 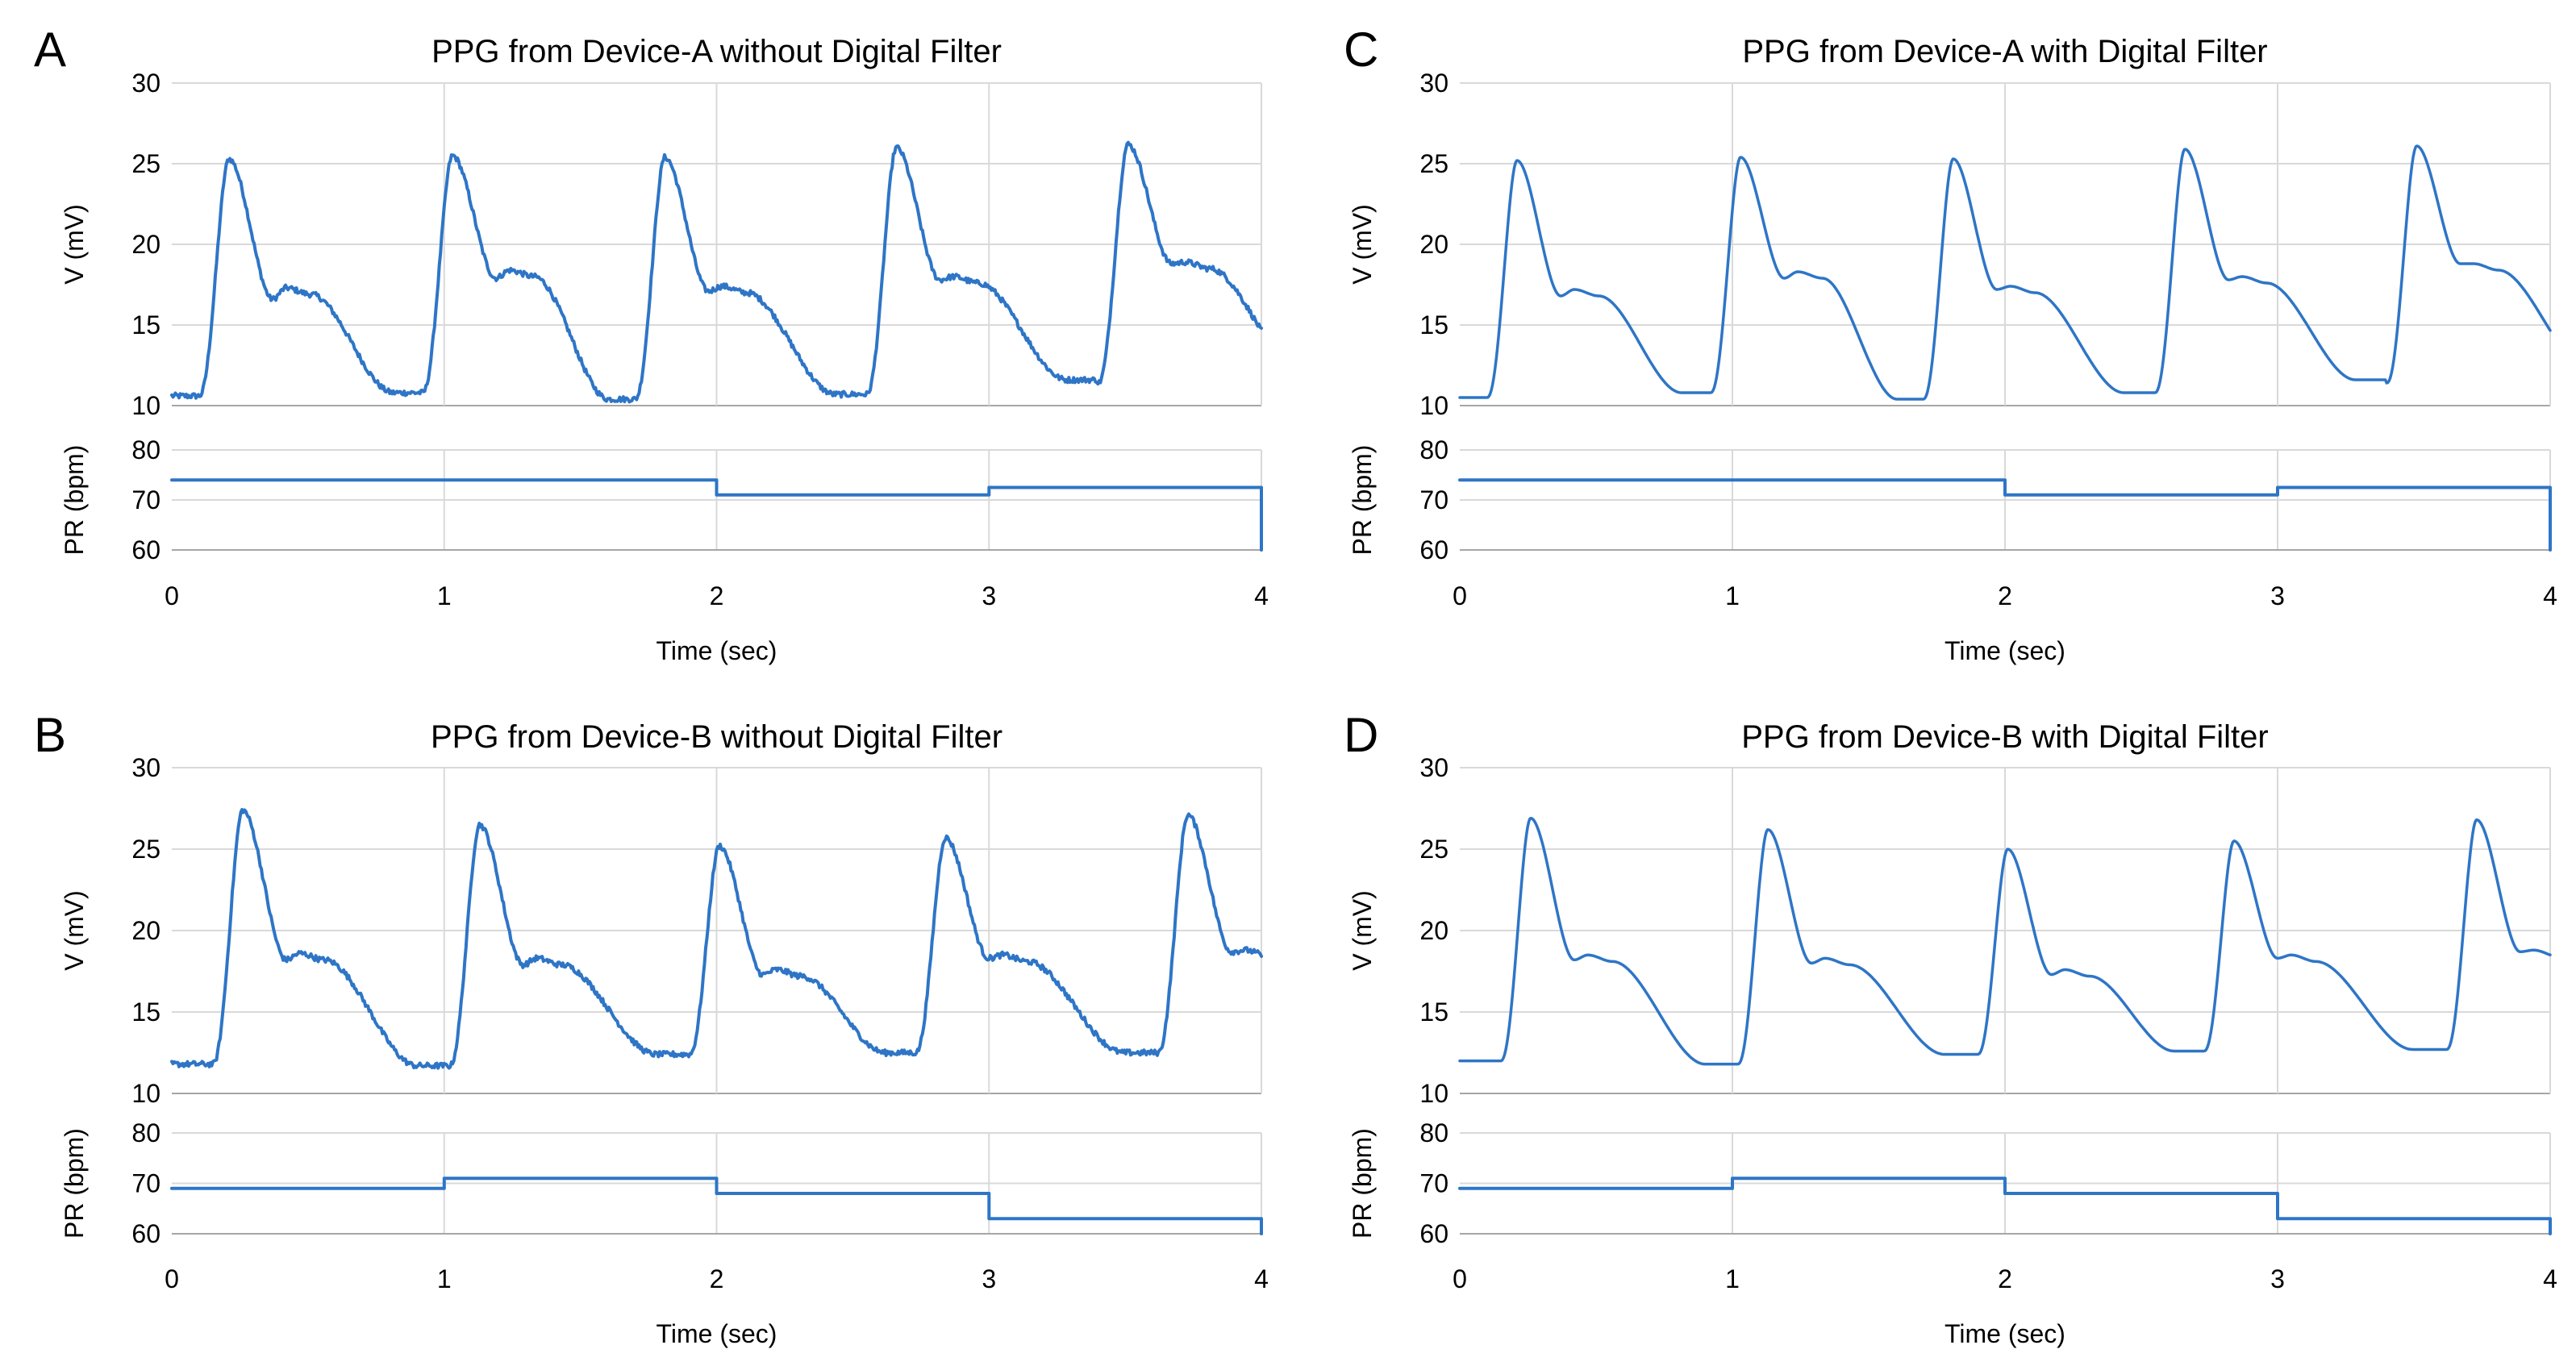 What do you see at coordinates (1361, 50) in the screenshot?
I see `panel-letter: C` at bounding box center [1361, 50].